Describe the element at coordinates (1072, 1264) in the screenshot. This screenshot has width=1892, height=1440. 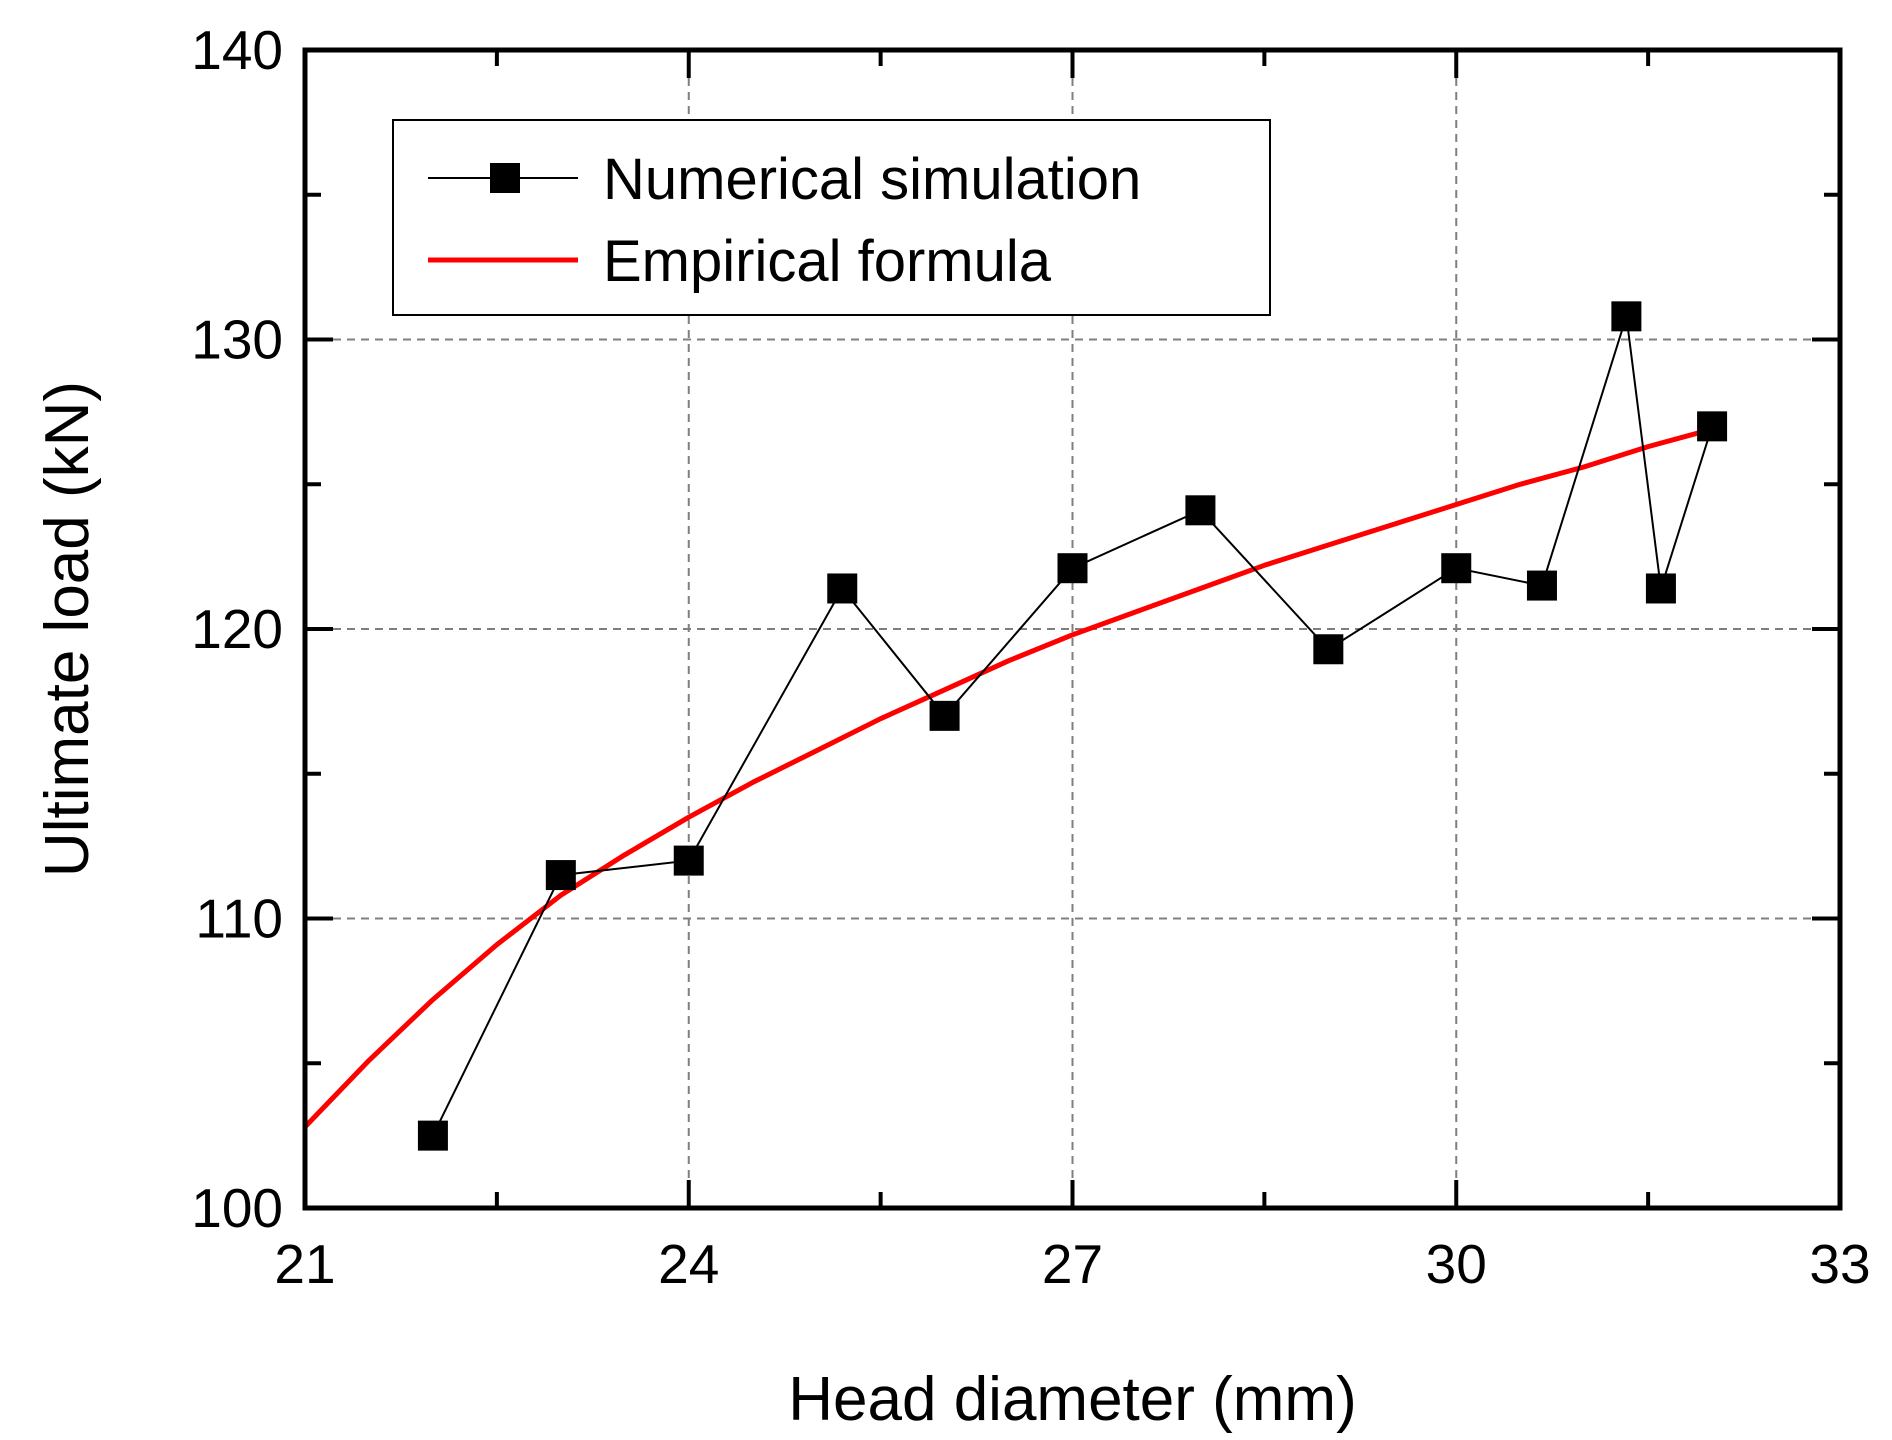
I see `x-tick-label: 27` at that location.